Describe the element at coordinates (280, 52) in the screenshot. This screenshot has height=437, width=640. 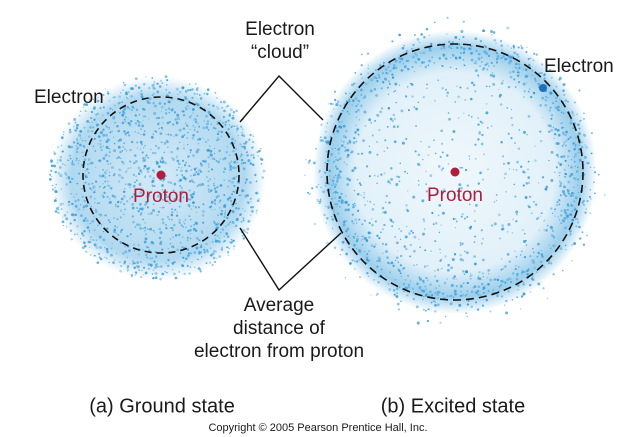
I see `cloud-label: “cloud”` at that location.